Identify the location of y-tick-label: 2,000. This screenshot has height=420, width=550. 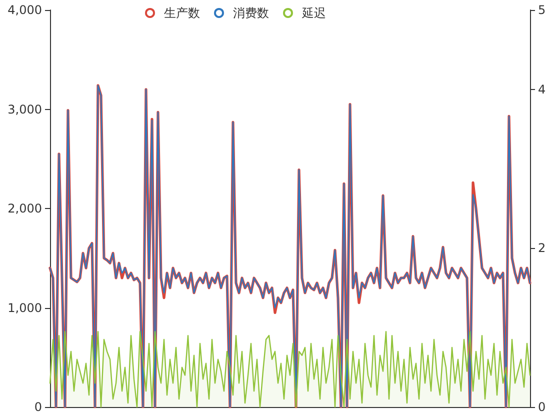
(25, 209).